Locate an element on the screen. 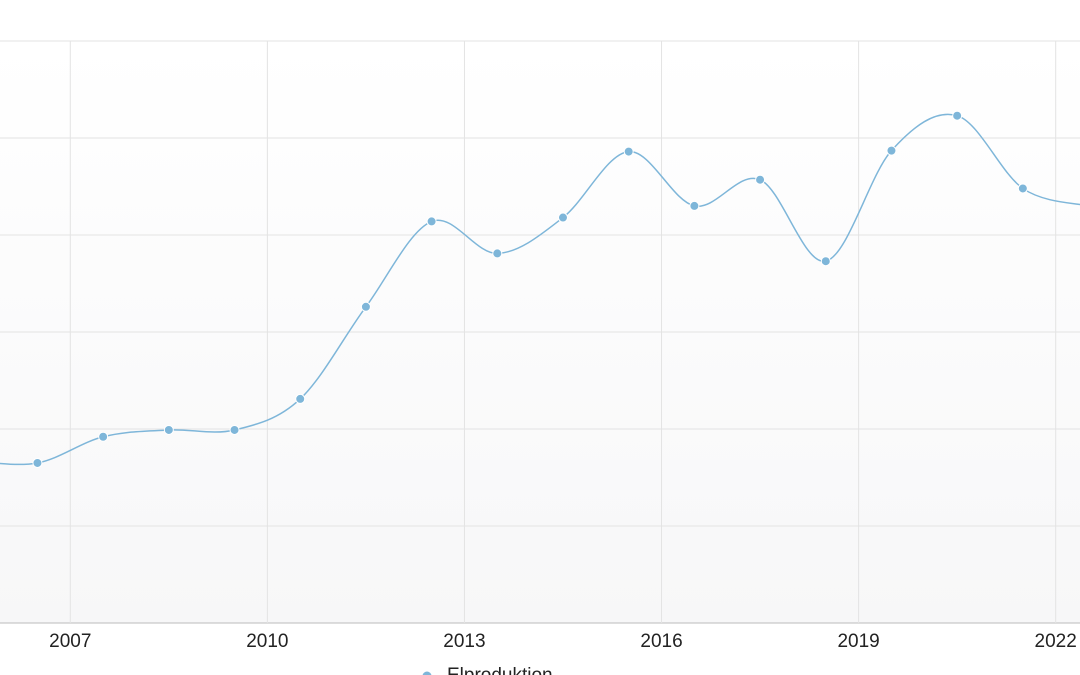 This screenshot has width=1080, height=675. x-tick-label: 2007 is located at coordinates (70, 641).